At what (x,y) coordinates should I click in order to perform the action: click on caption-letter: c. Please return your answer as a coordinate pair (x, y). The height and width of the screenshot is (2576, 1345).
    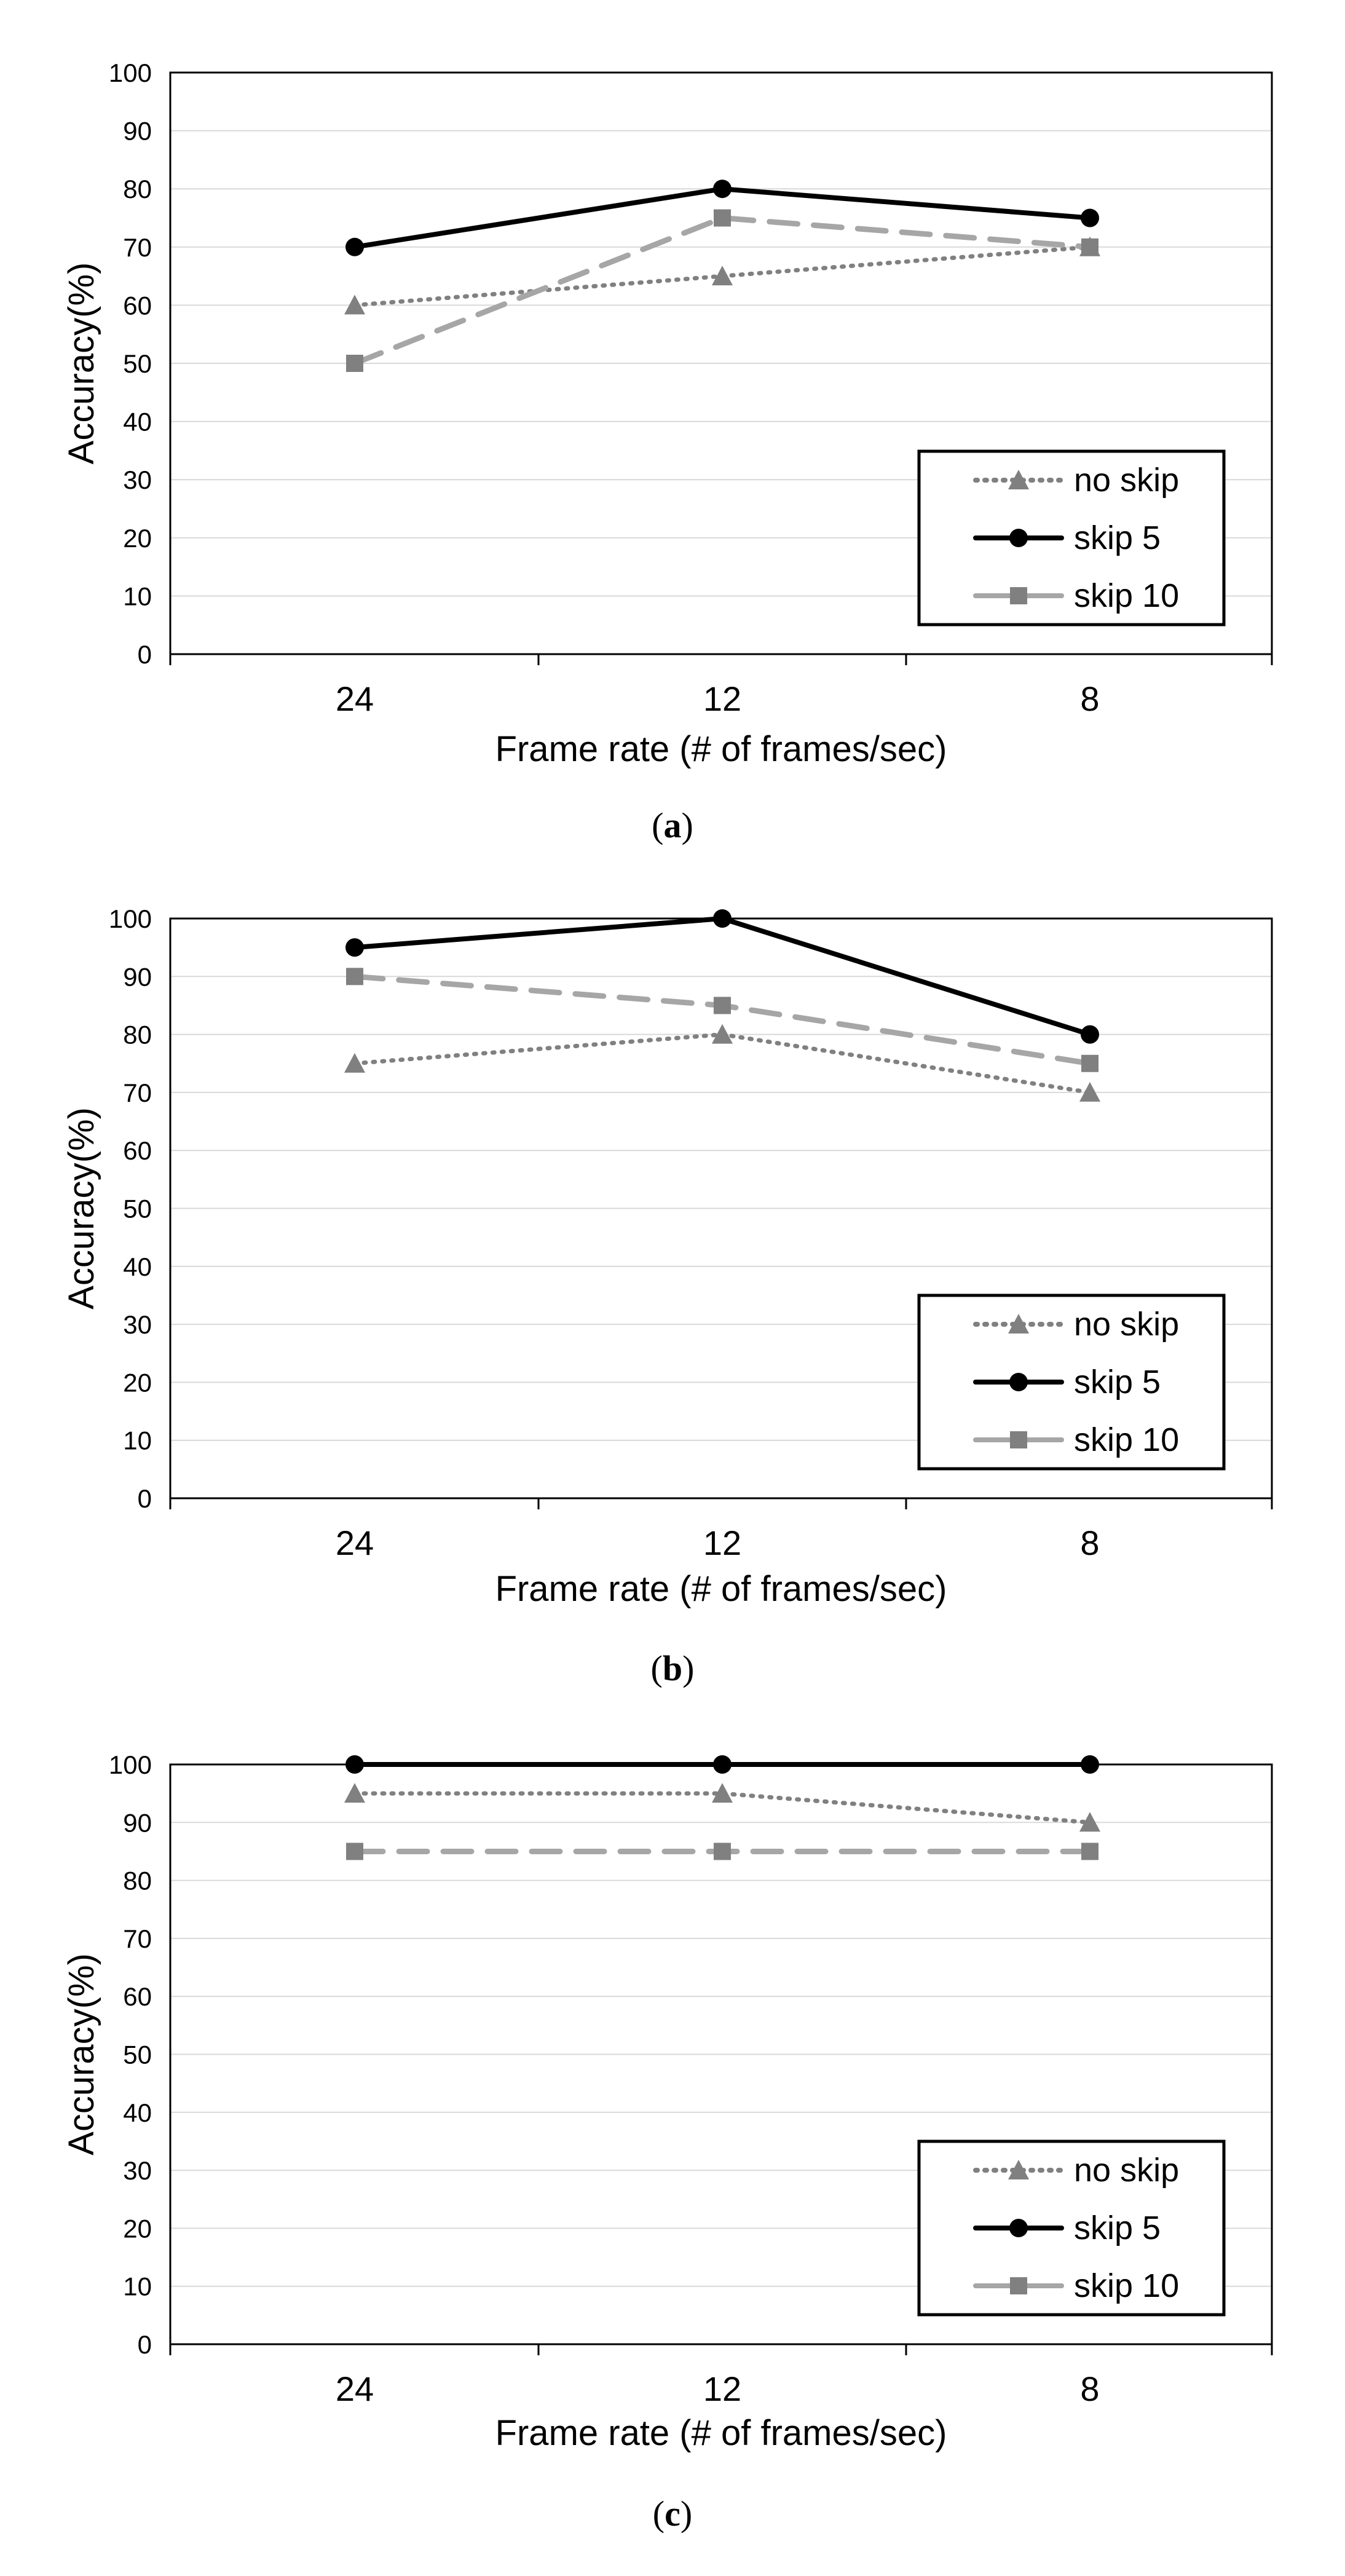
    Looking at the image, I should click on (672, 2514).